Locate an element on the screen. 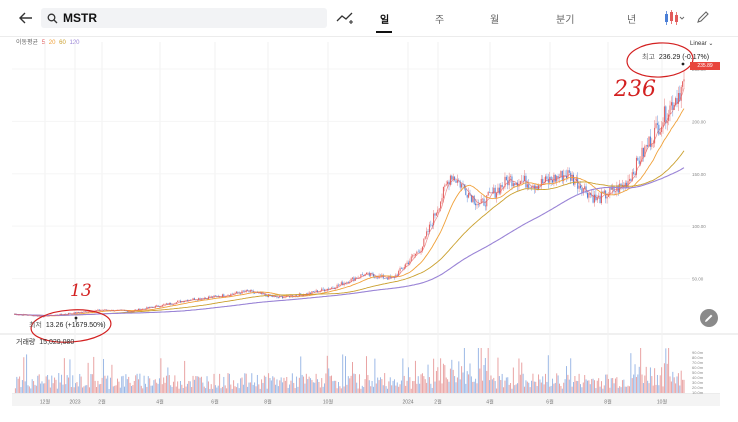 This screenshot has height=422, width=738. tab-month: 월 is located at coordinates (495, 20).